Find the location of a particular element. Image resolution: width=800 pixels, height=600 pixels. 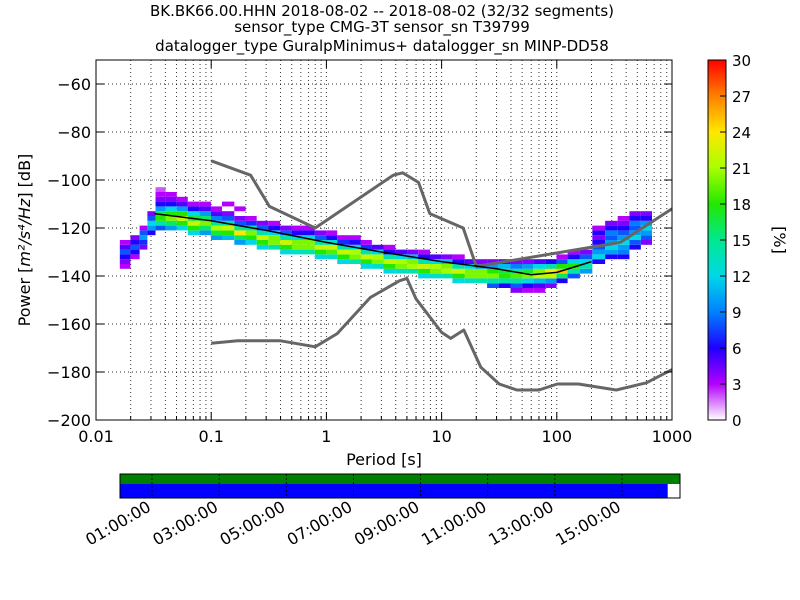

coverage-time-label: 09:00:00 is located at coordinates (387, 523).